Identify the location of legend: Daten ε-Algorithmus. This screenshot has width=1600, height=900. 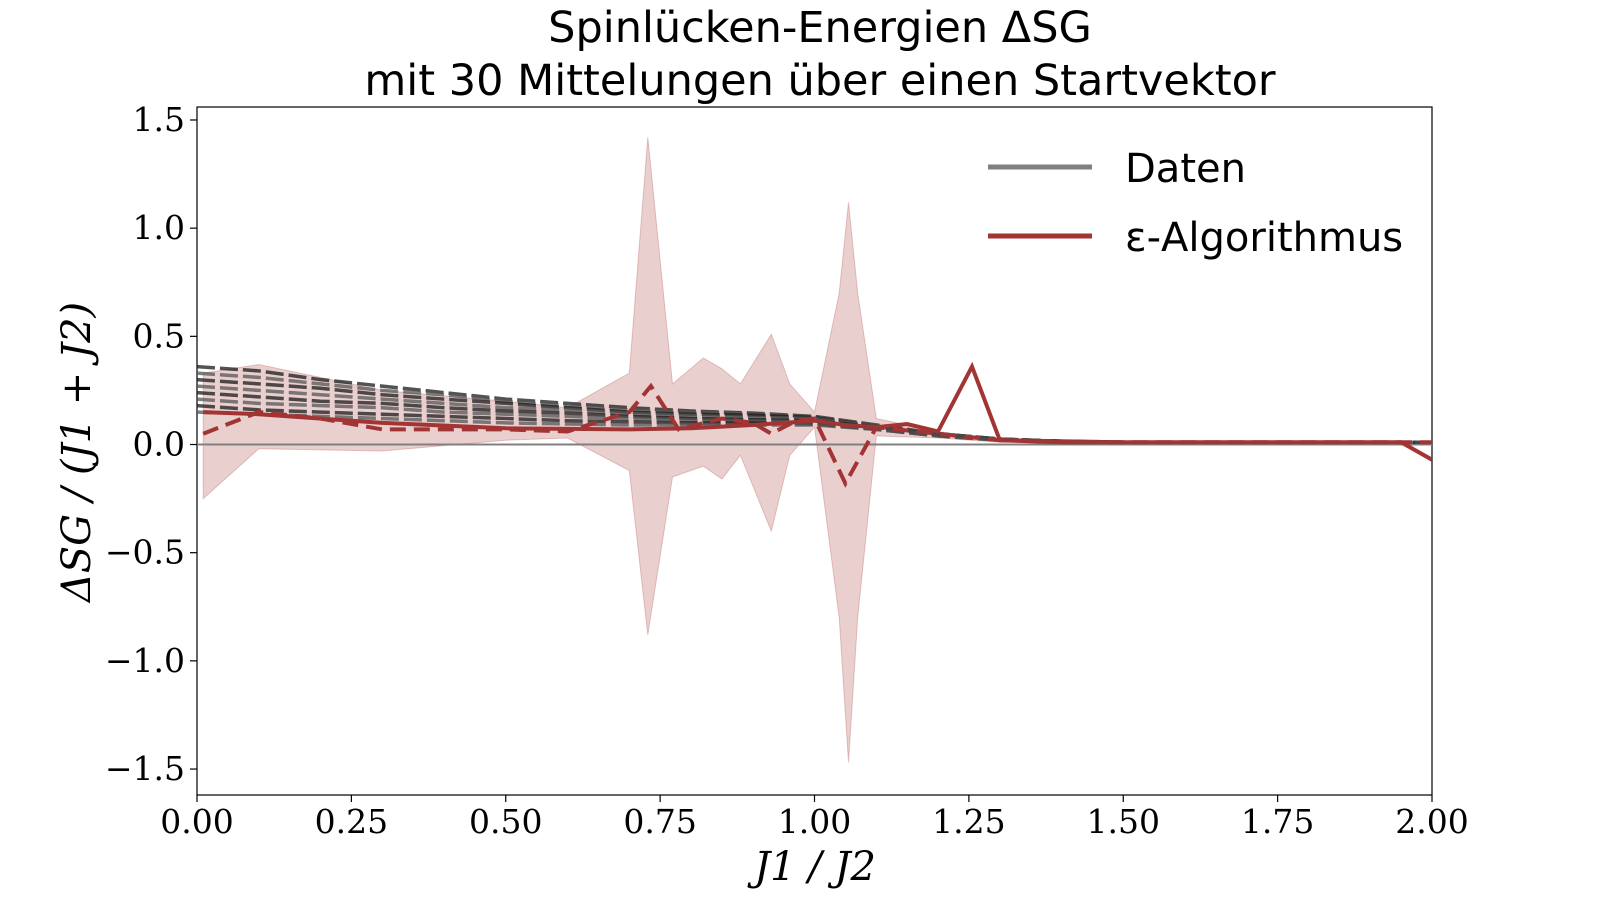
(1195, 203).